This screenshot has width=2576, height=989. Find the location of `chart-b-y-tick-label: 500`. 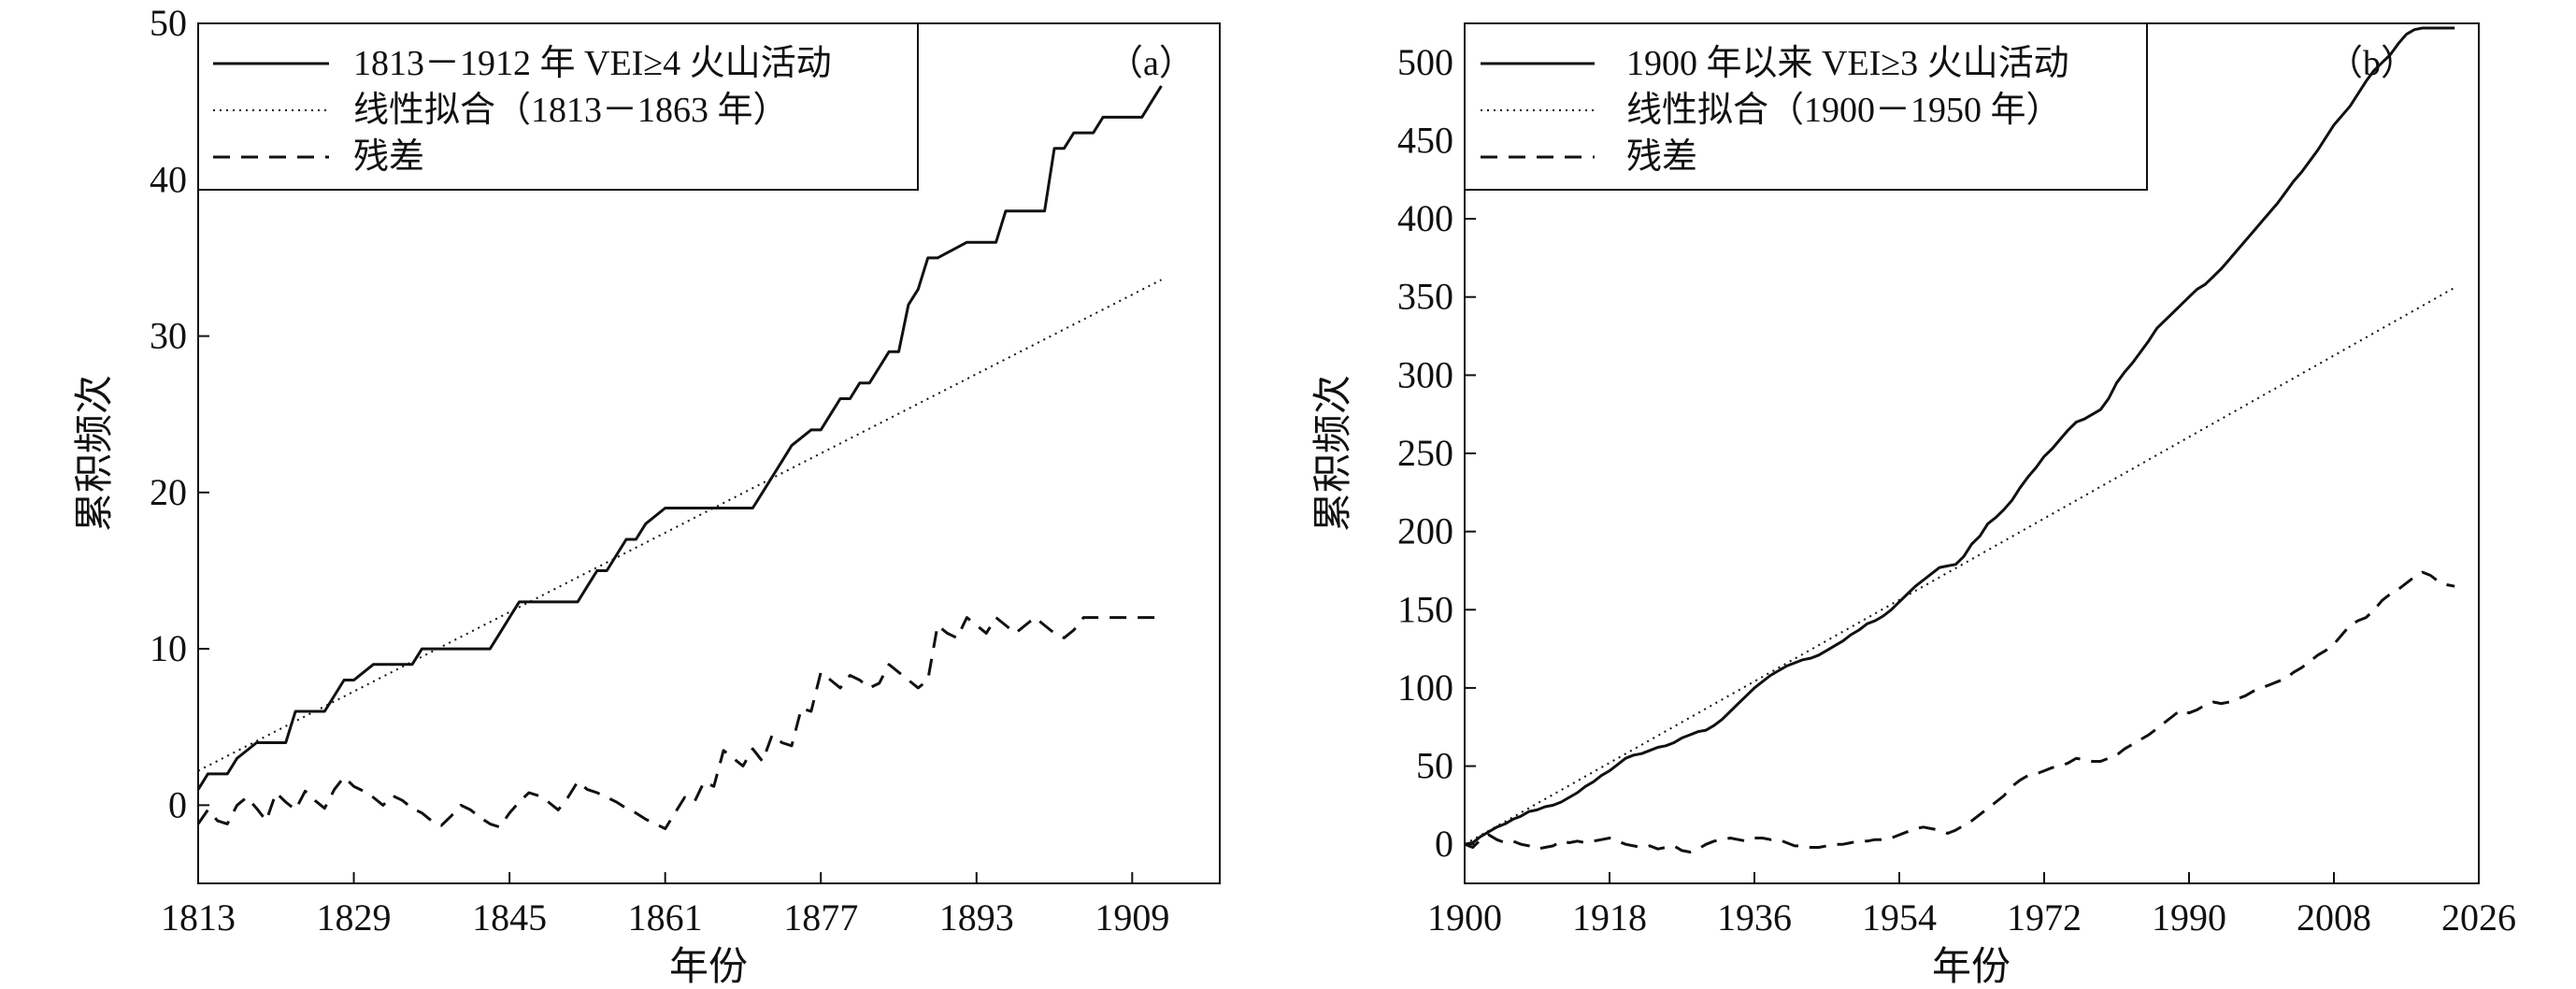

chart-b-y-tick-label: 500 is located at coordinates (1425, 62).